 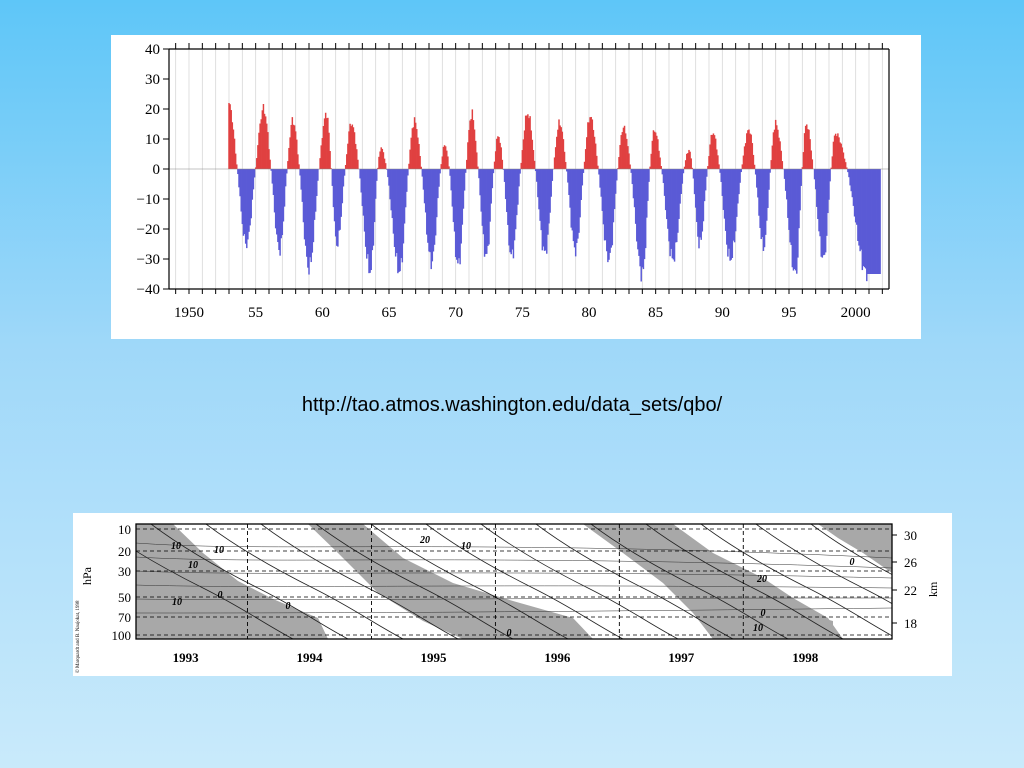 What do you see at coordinates (514, 581) in the screenshot?
I see `plot-frame` at bounding box center [514, 581].